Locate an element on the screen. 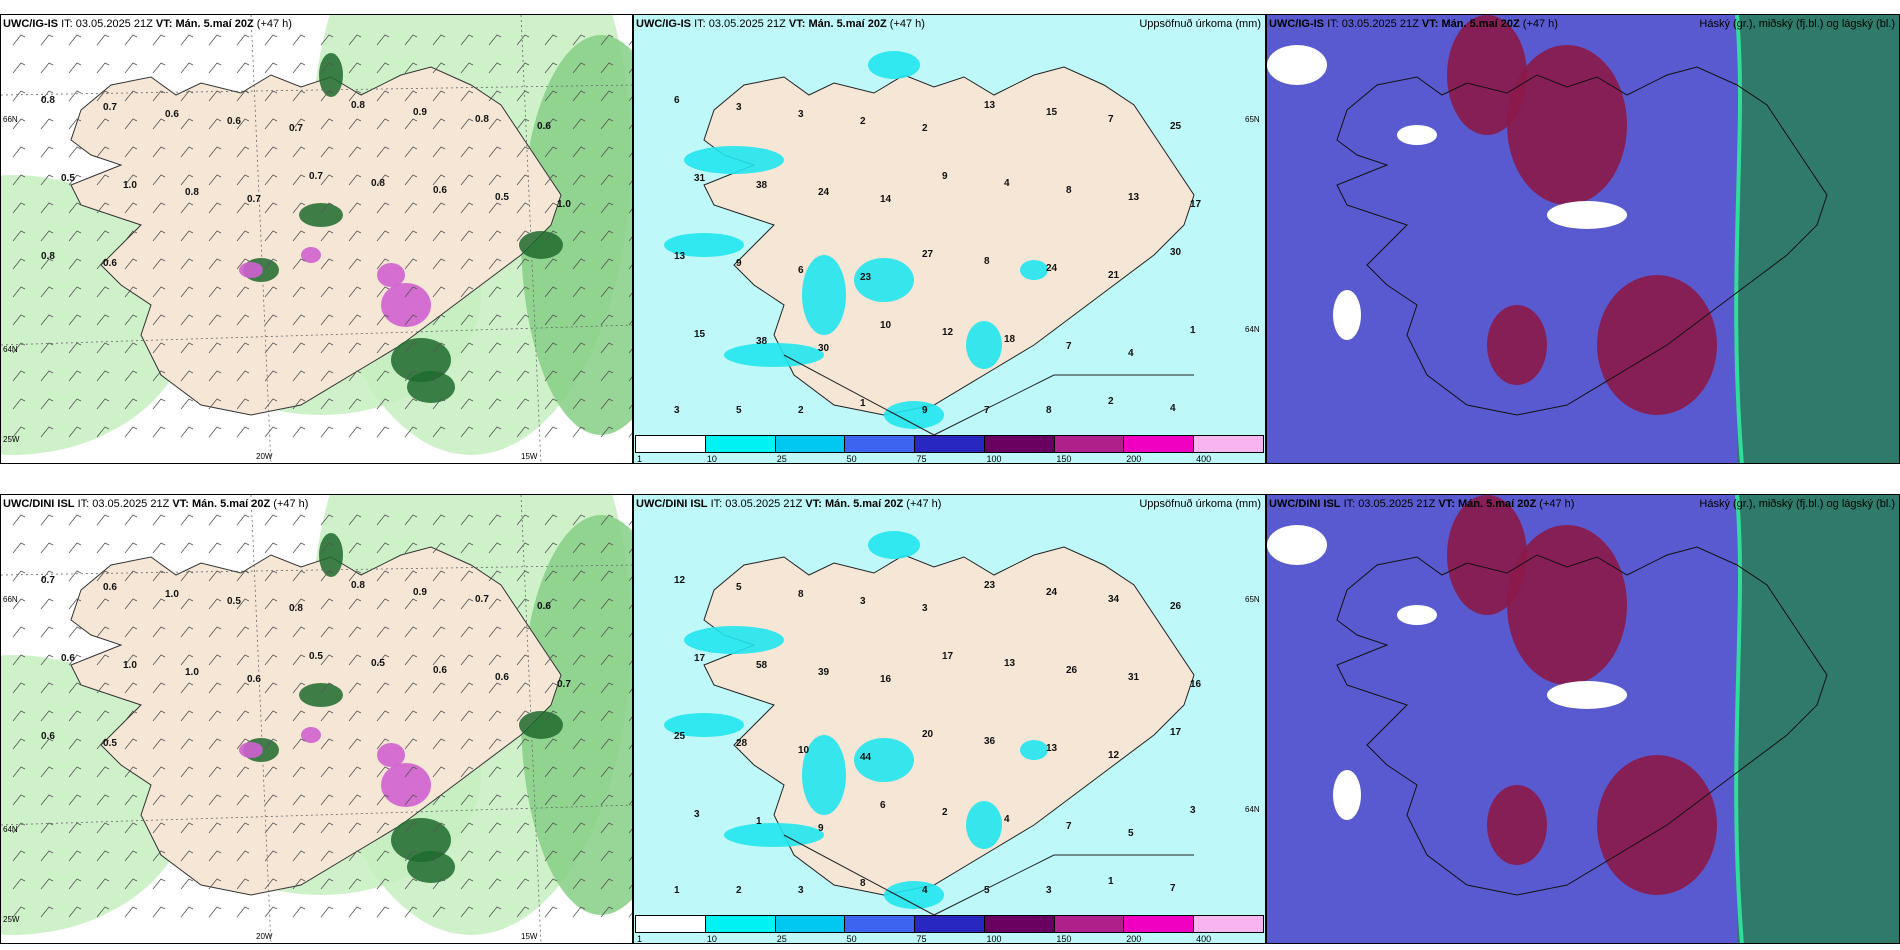 Image resolution: width=1900 pixels, height=950 pixels. value-label: 0.5 is located at coordinates (234, 601).